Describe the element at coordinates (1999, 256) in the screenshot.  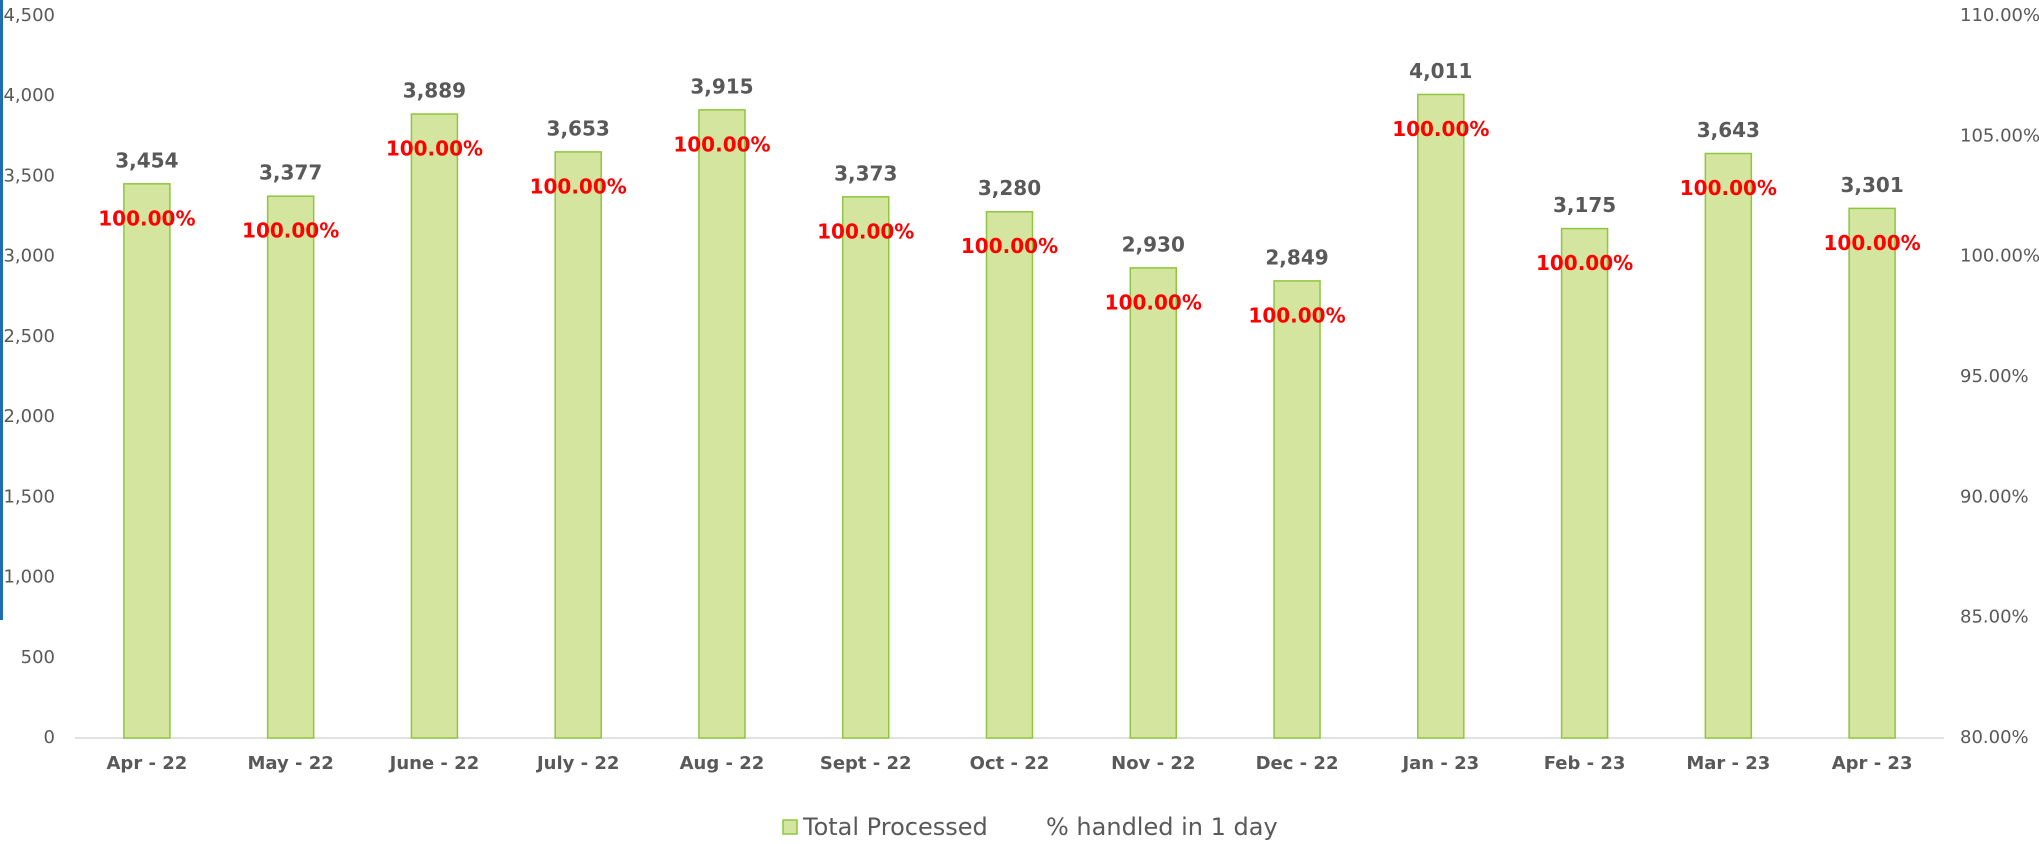
I see `y2-tick-label: 100.00%` at that location.